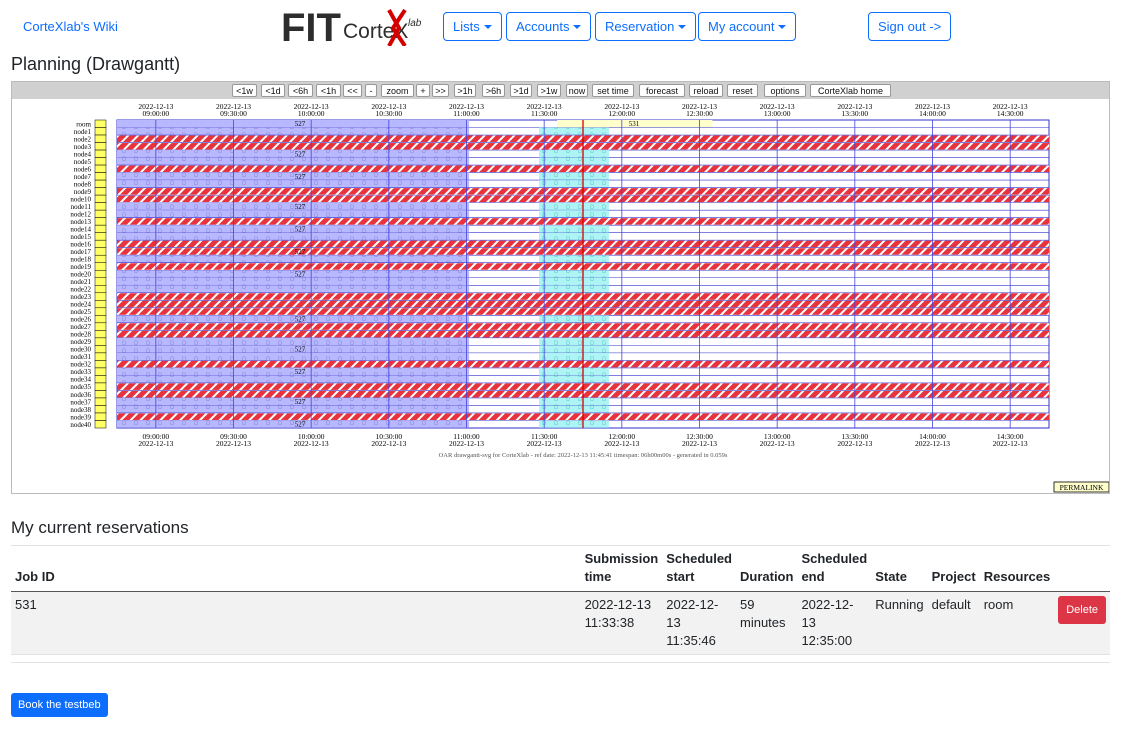  Describe the element at coordinates (80, 410) in the screenshot. I see `resource-label: node38` at that location.